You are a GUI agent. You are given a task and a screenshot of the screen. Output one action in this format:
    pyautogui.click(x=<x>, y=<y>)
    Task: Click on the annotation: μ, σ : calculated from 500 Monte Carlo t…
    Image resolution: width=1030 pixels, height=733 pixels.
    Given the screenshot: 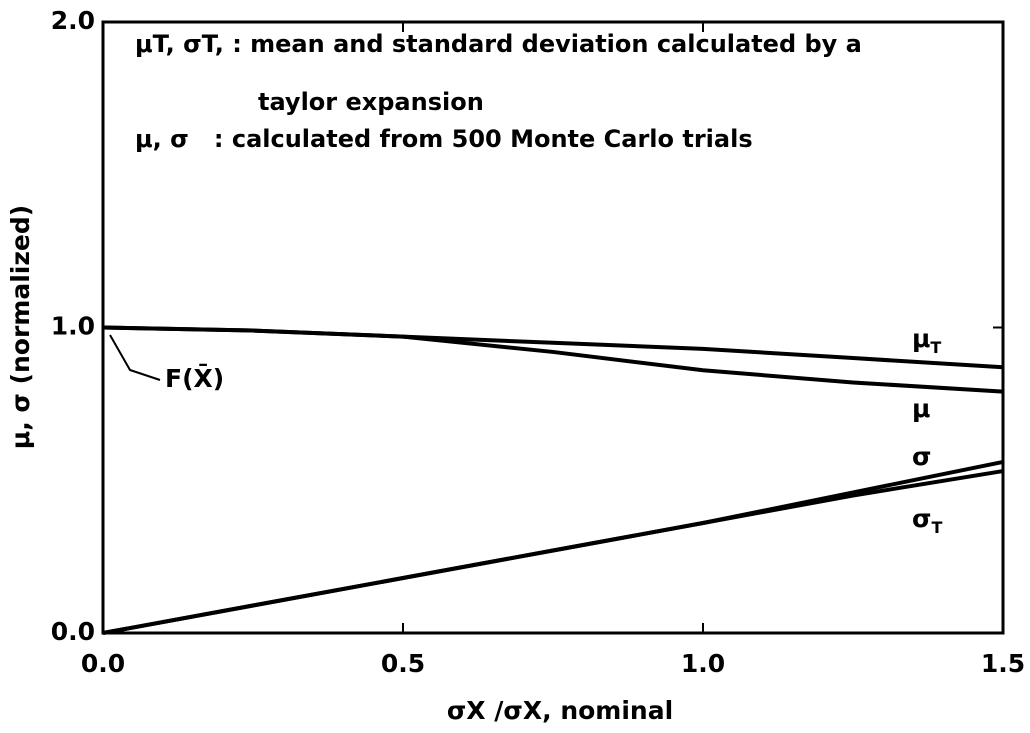 What is the action you would take?
    pyautogui.click(x=444, y=139)
    